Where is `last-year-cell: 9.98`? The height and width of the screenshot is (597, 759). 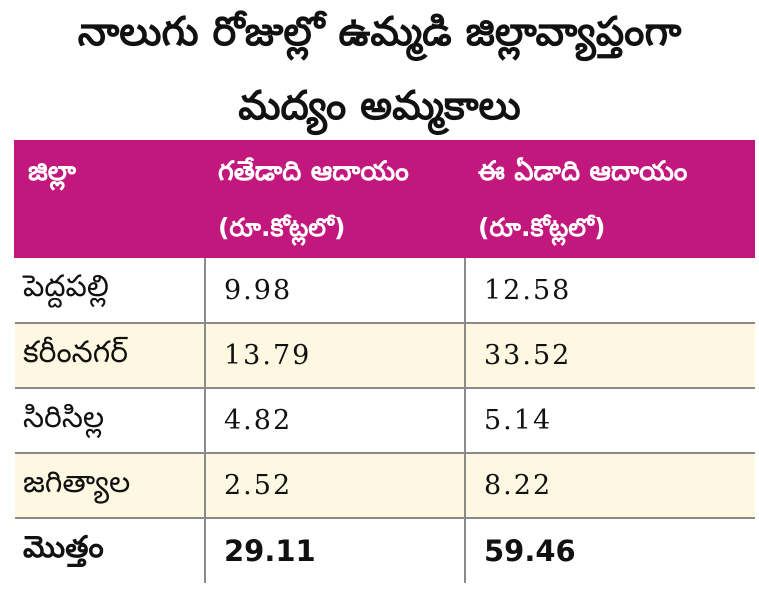 last-year-cell: 9.98 is located at coordinates (334, 291).